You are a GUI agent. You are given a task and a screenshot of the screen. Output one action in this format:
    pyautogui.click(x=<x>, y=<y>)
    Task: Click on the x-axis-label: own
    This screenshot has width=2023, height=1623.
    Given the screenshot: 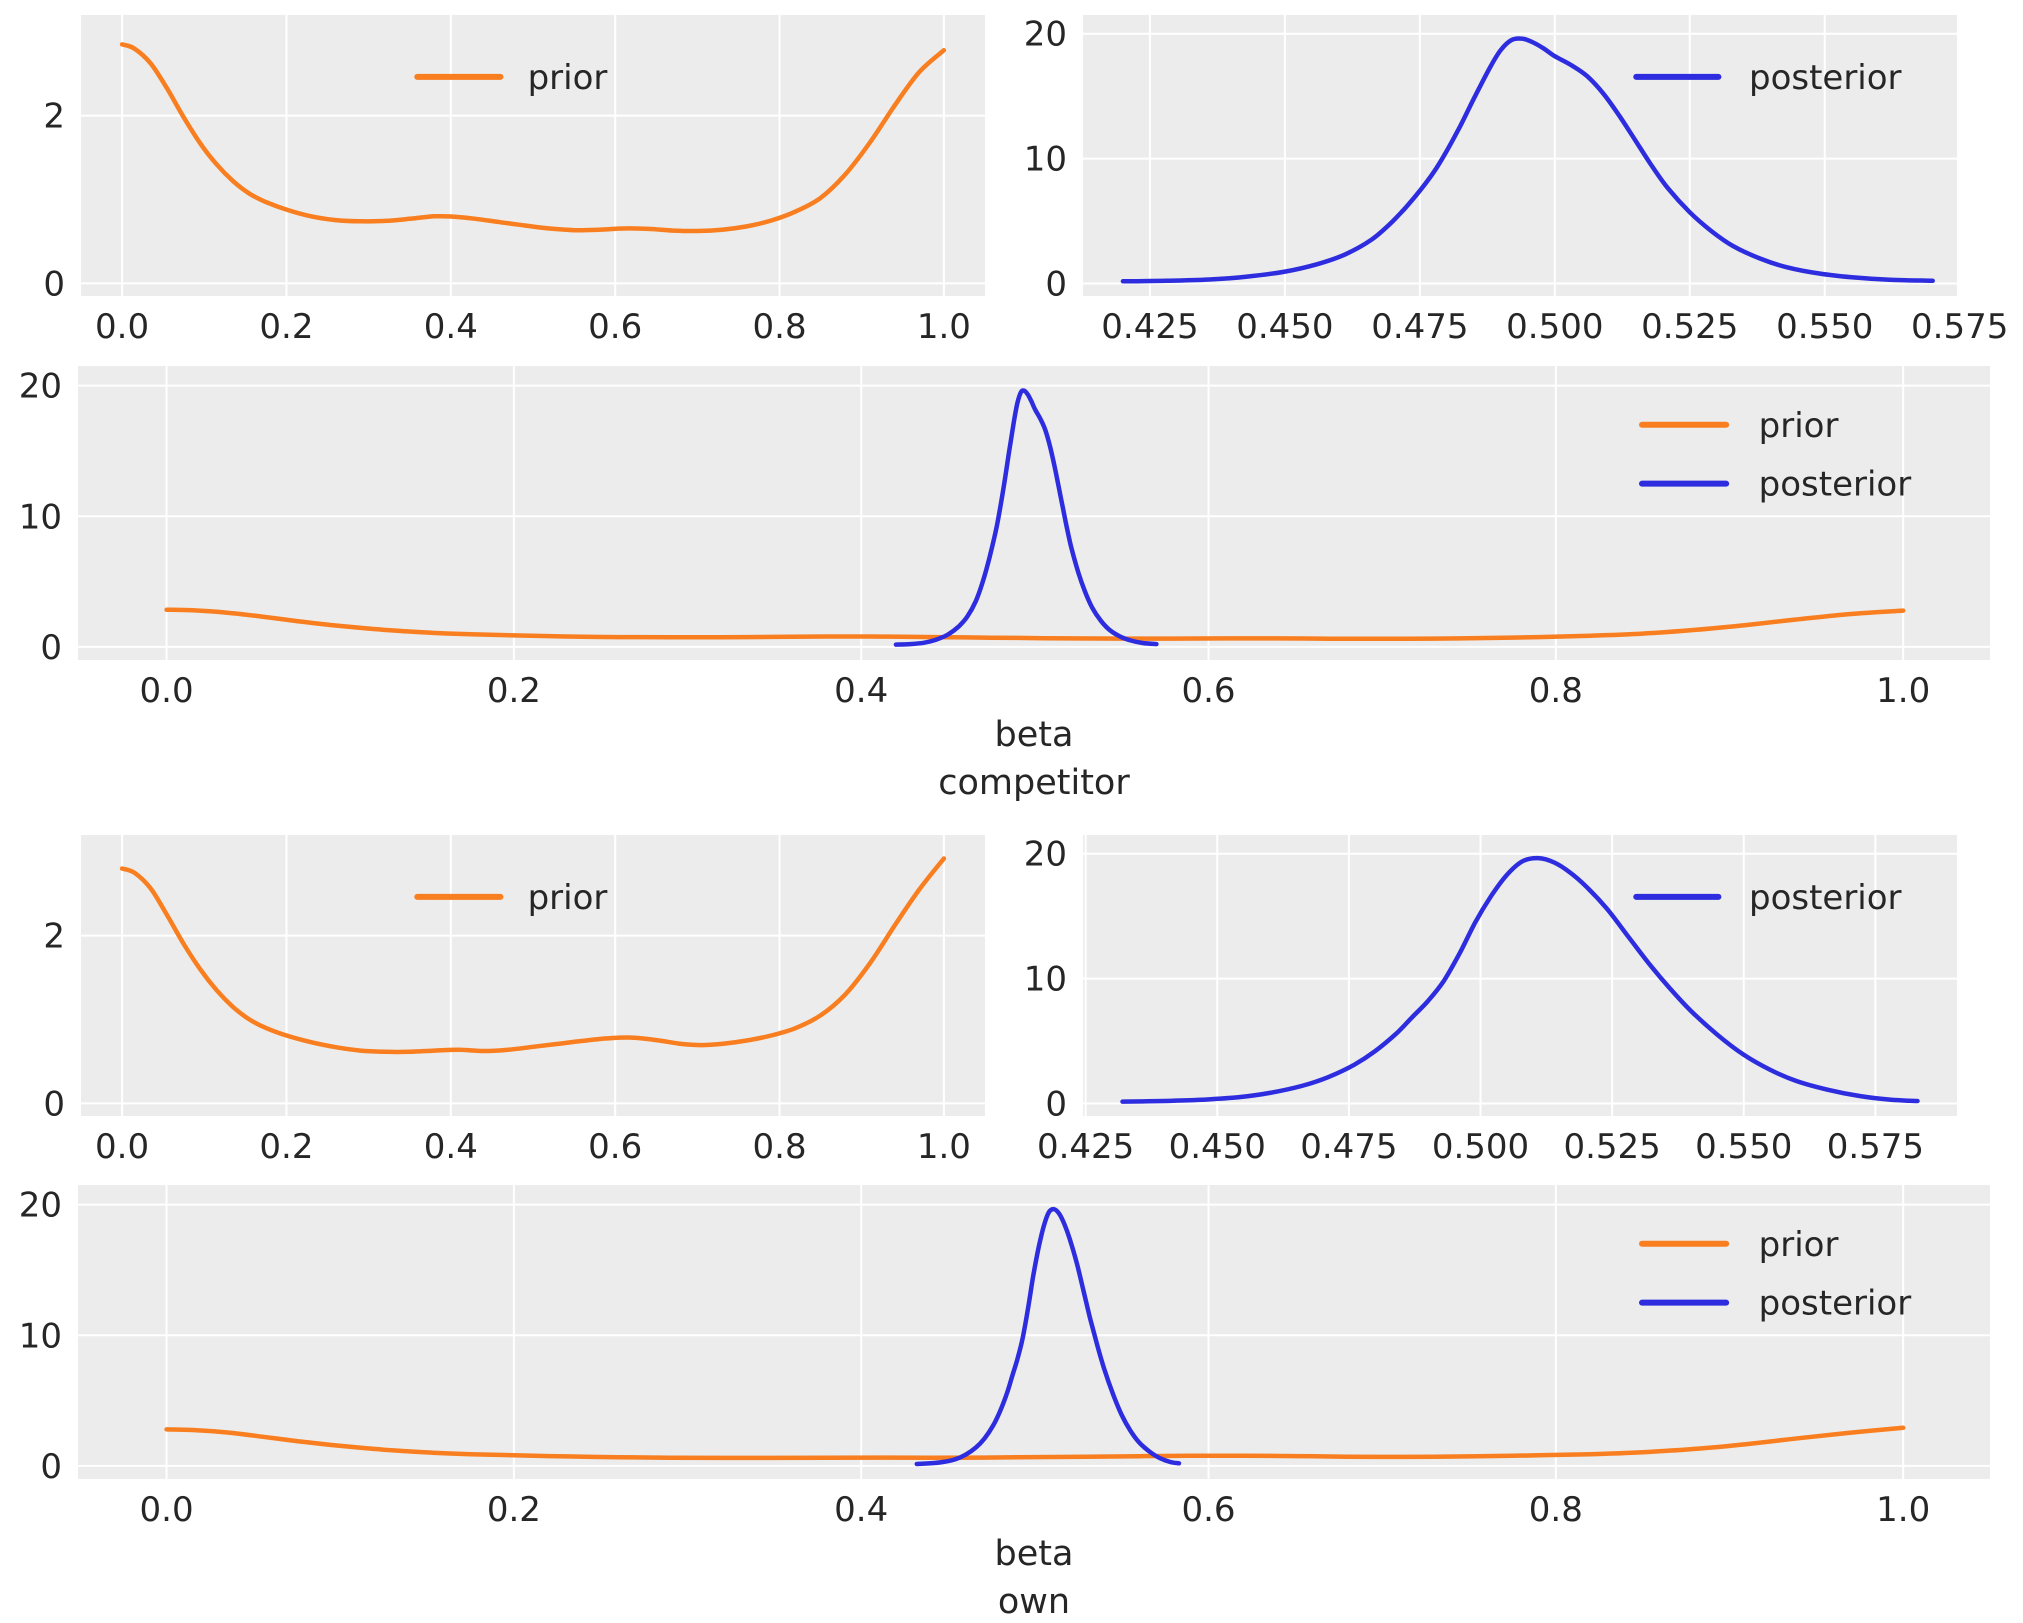 What is the action you would take?
    pyautogui.click(x=1034, y=1602)
    